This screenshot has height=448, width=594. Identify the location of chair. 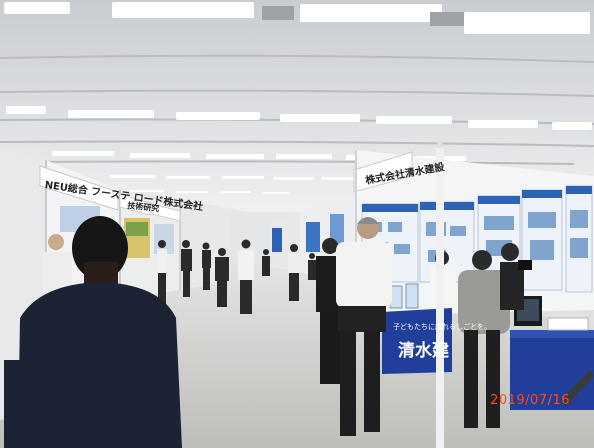
(577, 388).